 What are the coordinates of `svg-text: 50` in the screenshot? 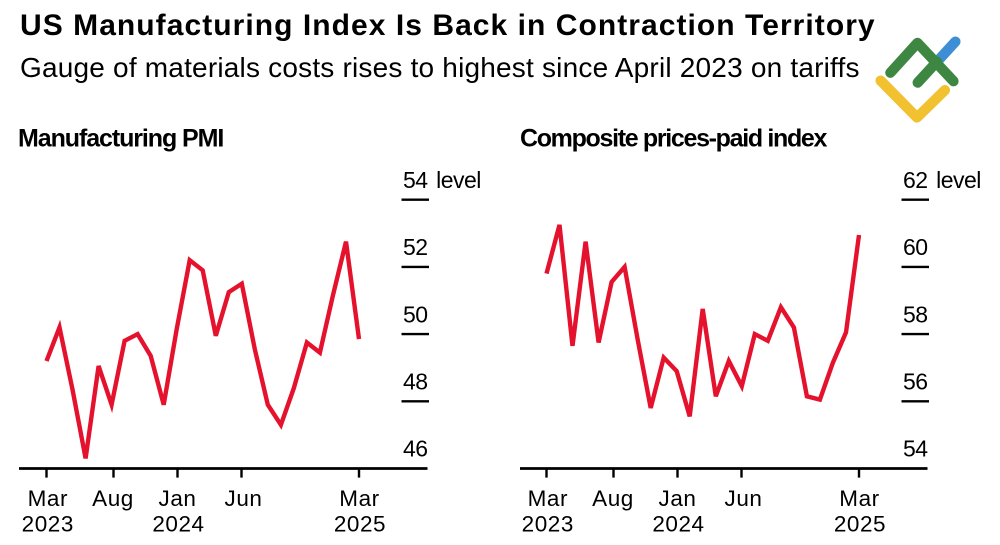 It's located at (415, 314).